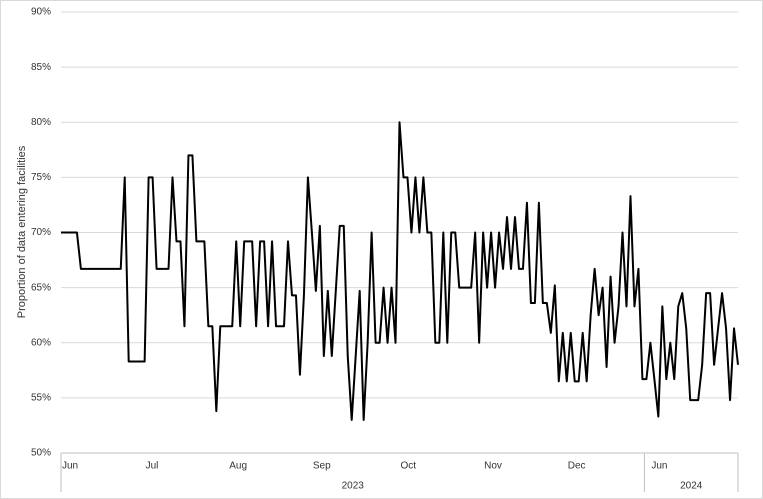  I want to click on y-tick-label: 90%, so click(41, 12).